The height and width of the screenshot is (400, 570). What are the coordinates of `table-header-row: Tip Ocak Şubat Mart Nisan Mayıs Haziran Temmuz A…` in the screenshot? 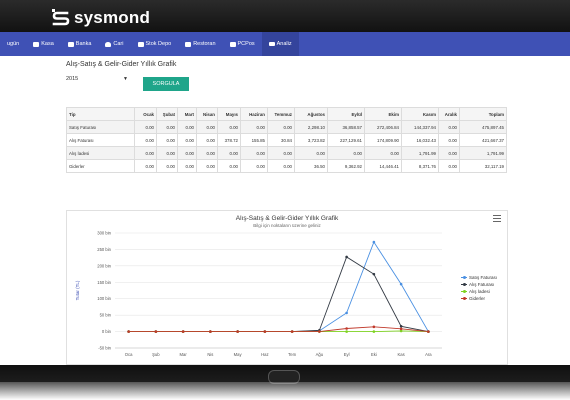 It's located at (286, 114).